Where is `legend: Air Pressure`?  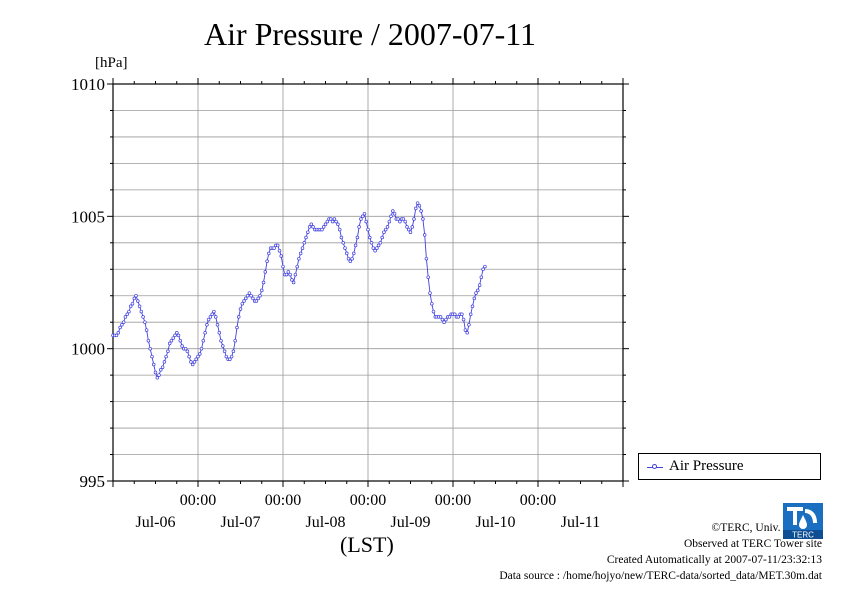 legend: Air Pressure is located at coordinates (729, 466).